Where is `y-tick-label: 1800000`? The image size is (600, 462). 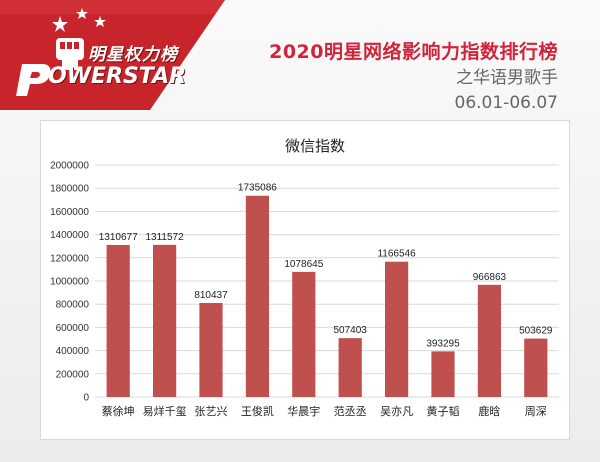
y-tick-label: 1800000 is located at coordinates (69, 189).